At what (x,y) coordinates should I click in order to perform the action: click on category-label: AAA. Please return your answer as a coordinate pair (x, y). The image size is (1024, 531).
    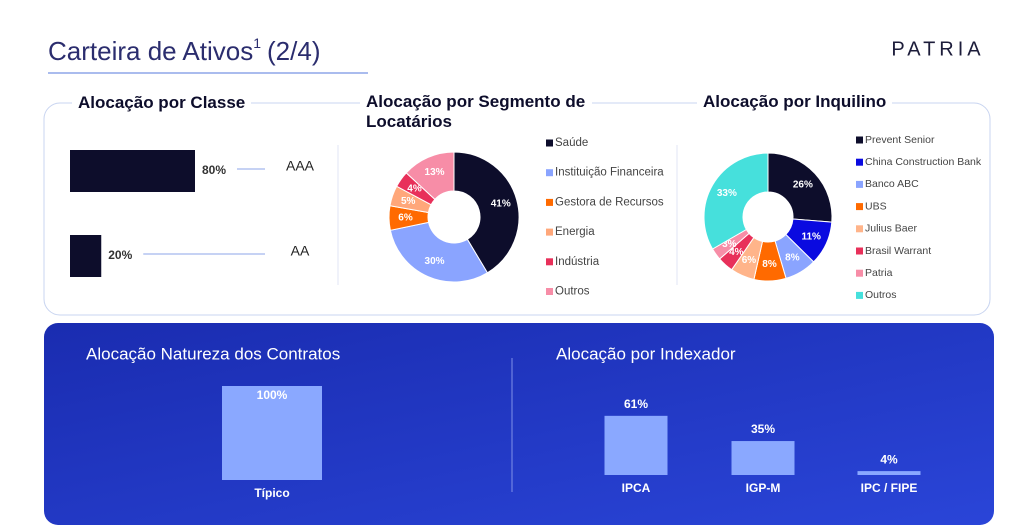
    Looking at the image, I should click on (300, 166).